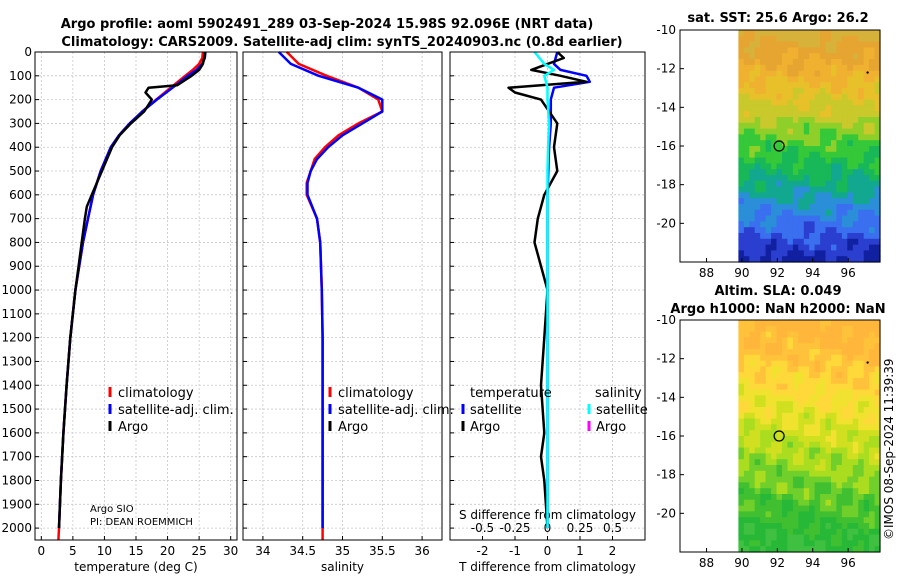 This screenshot has height=580, width=900. What do you see at coordinates (778, 291) in the screenshot?
I see `sla-map-title: Altim. SLA: 0.049` at bounding box center [778, 291].